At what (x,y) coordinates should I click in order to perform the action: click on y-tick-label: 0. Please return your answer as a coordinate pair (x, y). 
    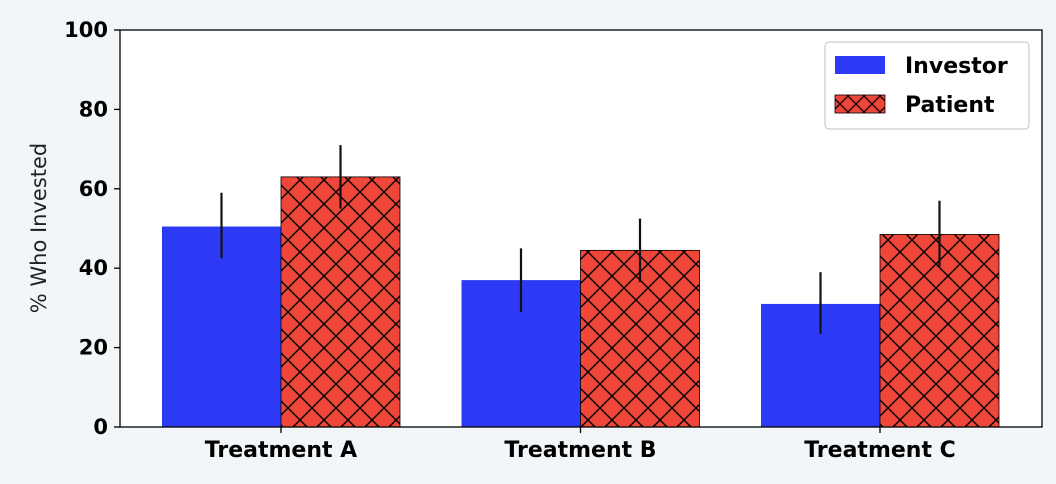
    Looking at the image, I should click on (100, 427).